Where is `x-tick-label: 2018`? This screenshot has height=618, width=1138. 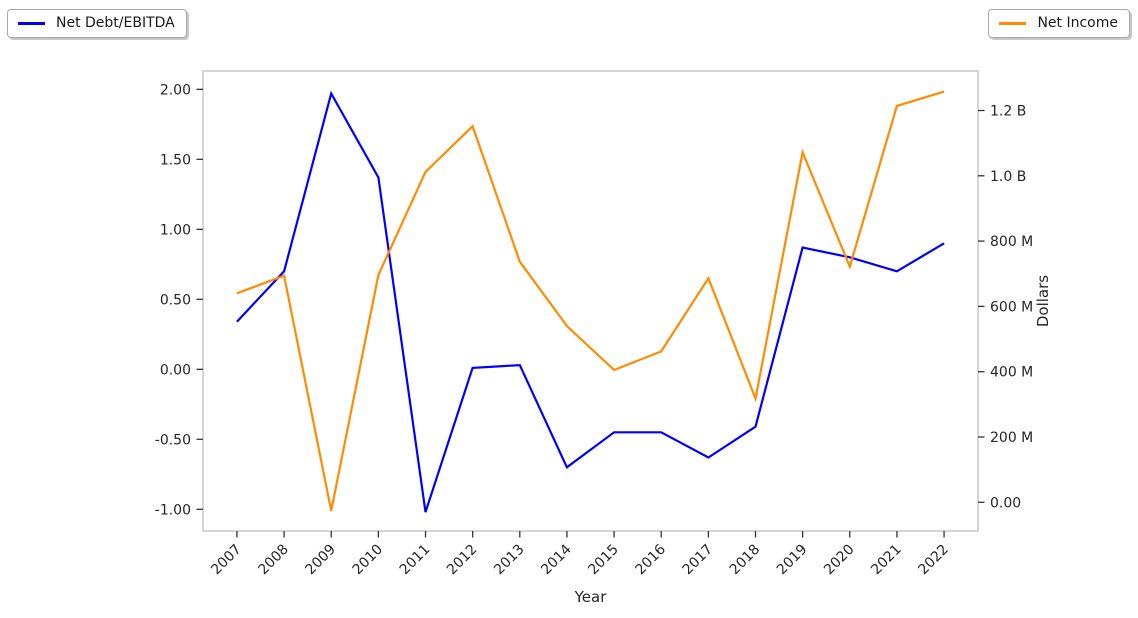
x-tick-label: 2018 is located at coordinates (745, 560).